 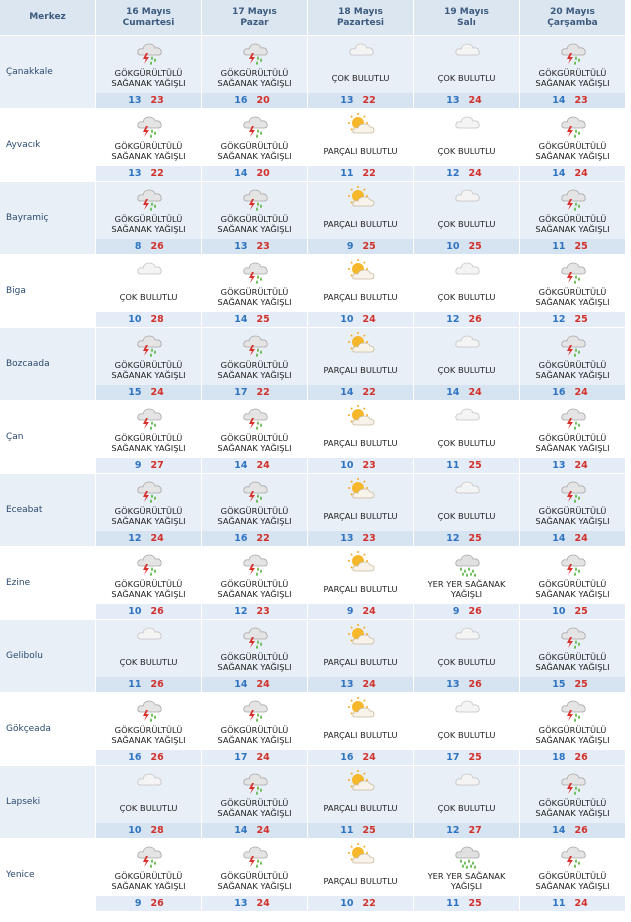 What do you see at coordinates (453, 173) in the screenshot?
I see `temp-low: 12` at bounding box center [453, 173].